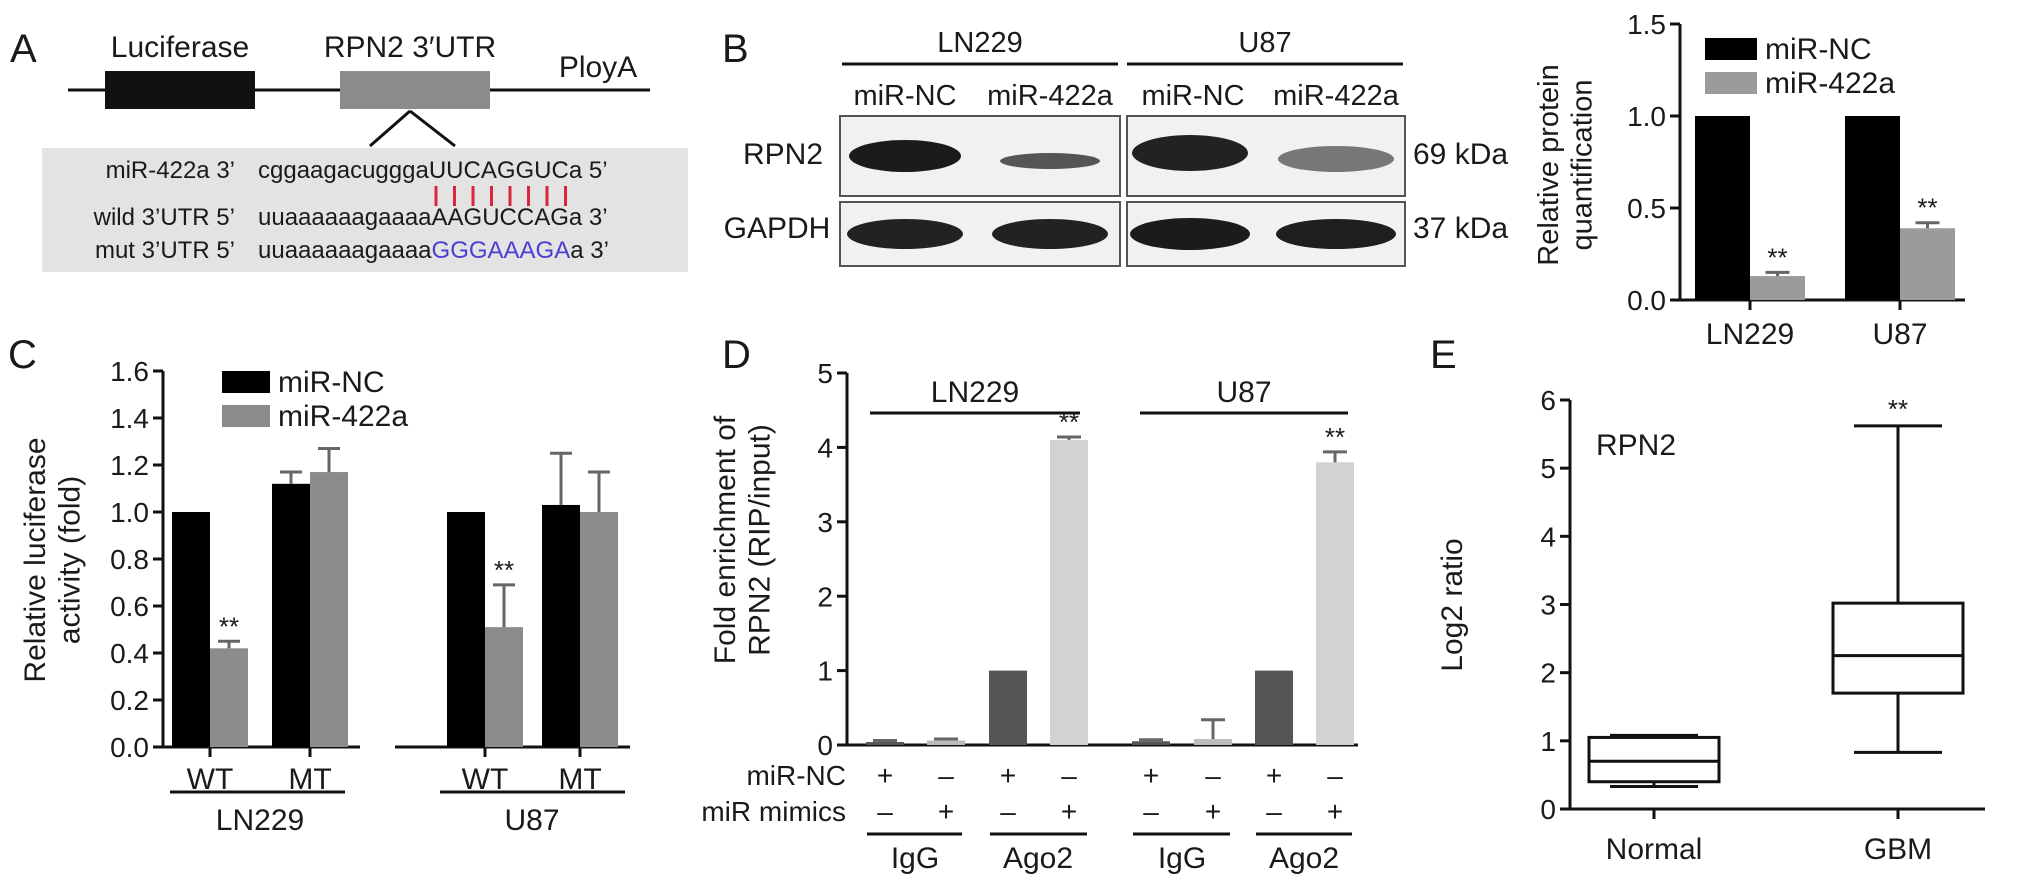  I want to click on legend-label: miR-422a, so click(343, 416).